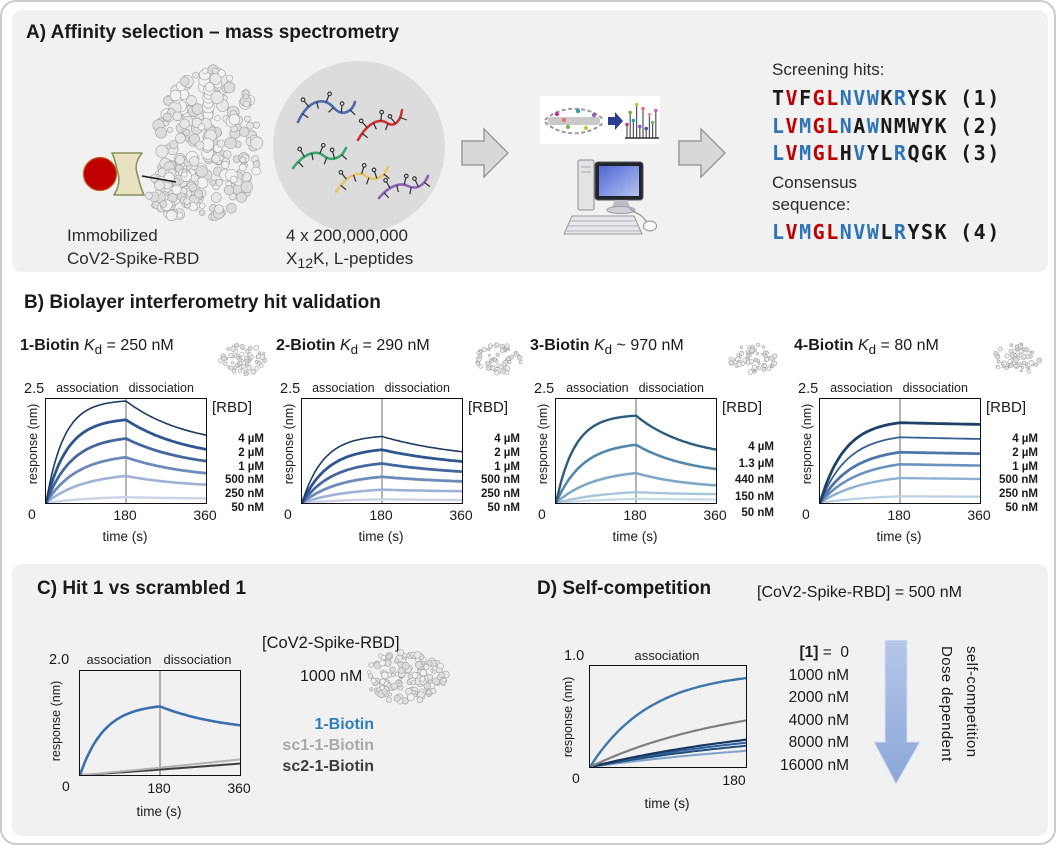  I want to click on sequence-line: LVMGLHVYLRQGK (3), so click(886, 154).